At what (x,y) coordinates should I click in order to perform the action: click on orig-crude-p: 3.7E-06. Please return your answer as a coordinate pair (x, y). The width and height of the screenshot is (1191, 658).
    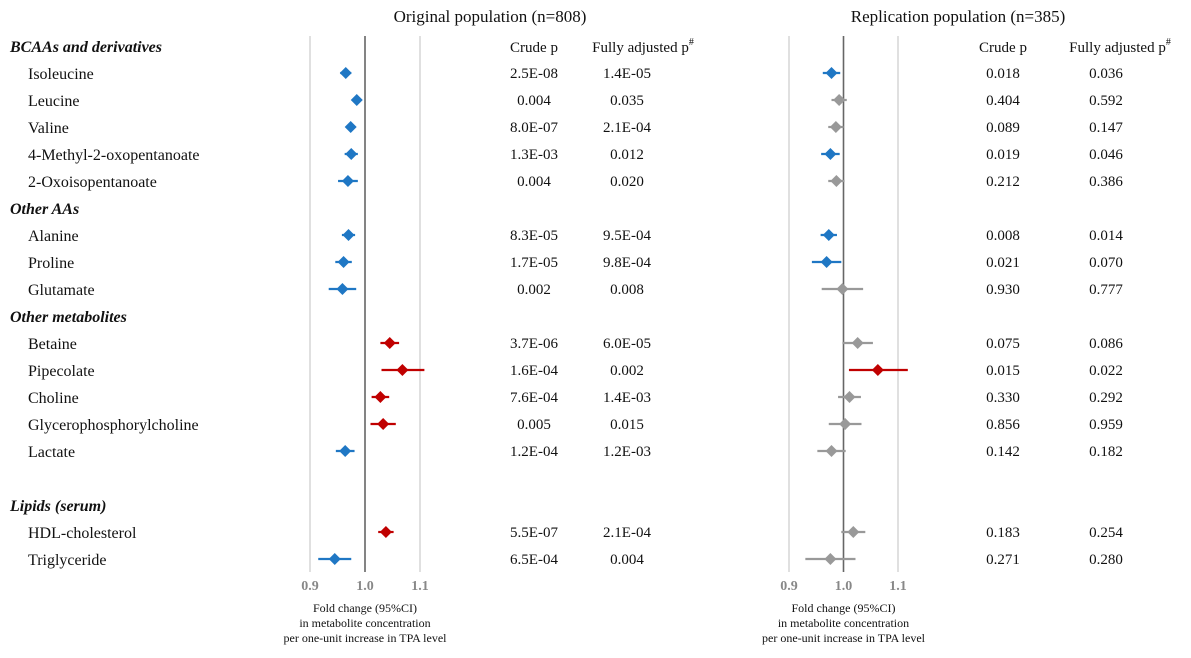
    Looking at the image, I should click on (534, 344).